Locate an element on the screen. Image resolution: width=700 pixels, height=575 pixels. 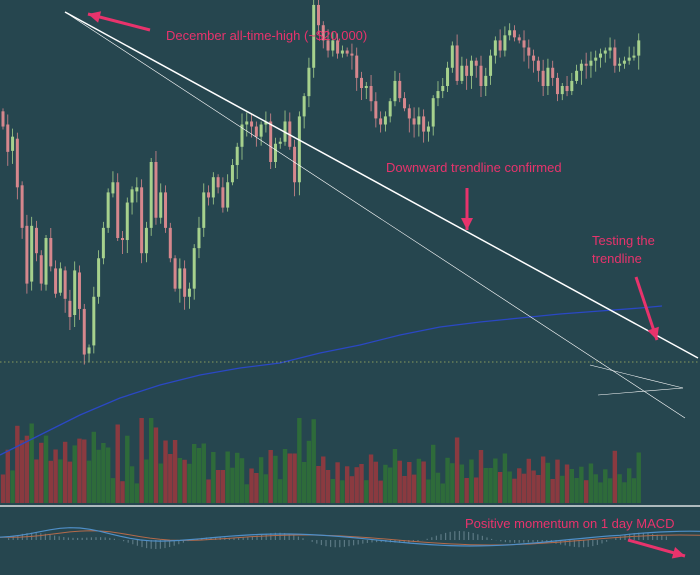
ath-arrow-head is located at coordinates (95, 17).